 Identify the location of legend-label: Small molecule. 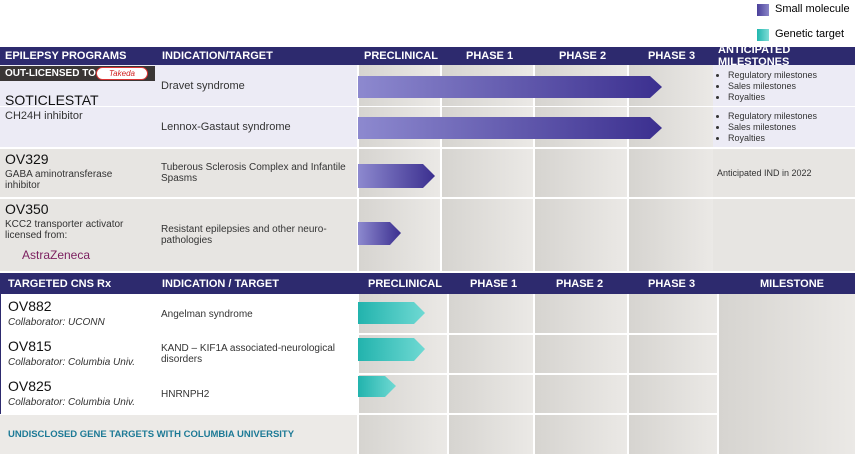
(812, 9).